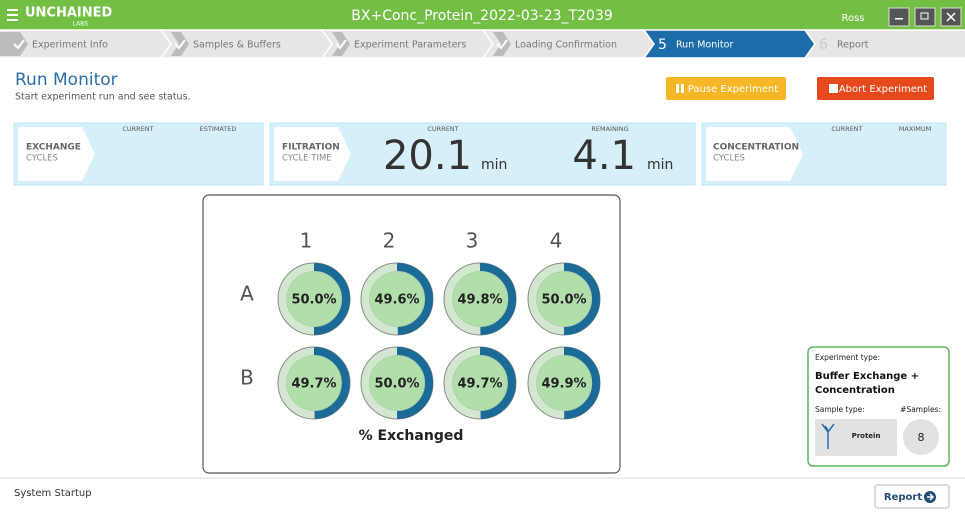 The height and width of the screenshot is (519, 965). Describe the element at coordinates (81, 24) in the screenshot. I see `logo-sub: LABS` at that location.